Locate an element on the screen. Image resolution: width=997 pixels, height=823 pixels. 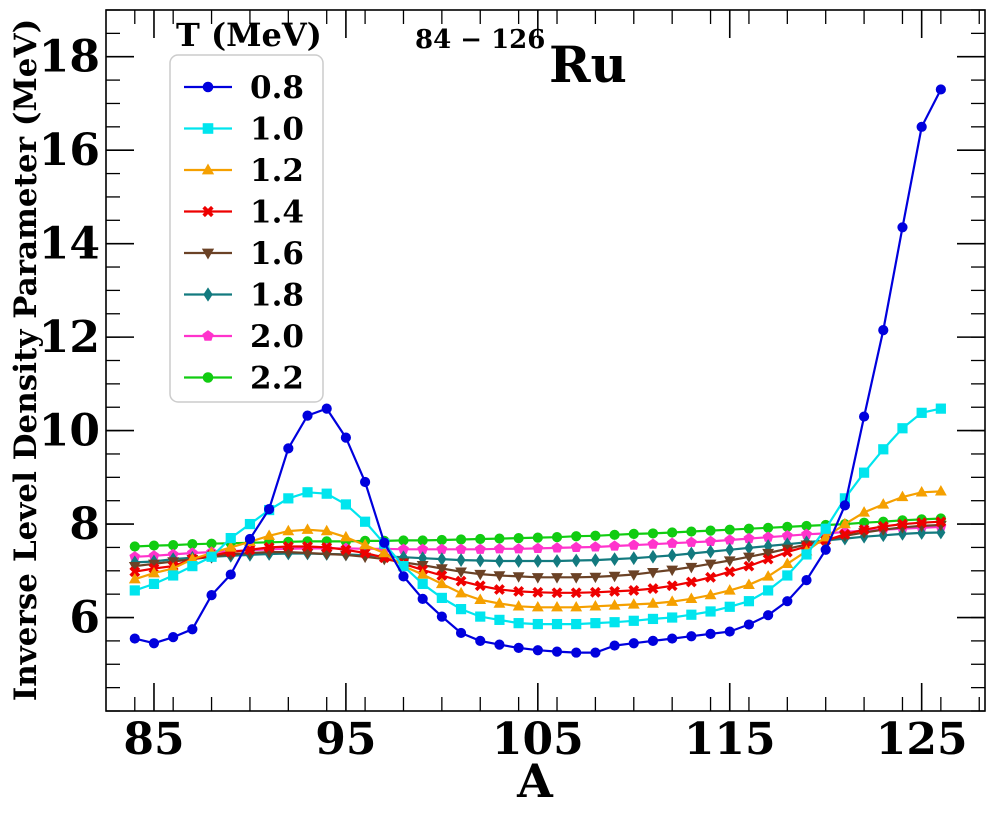
legend-label: 1.2 is located at coordinates (277, 171).